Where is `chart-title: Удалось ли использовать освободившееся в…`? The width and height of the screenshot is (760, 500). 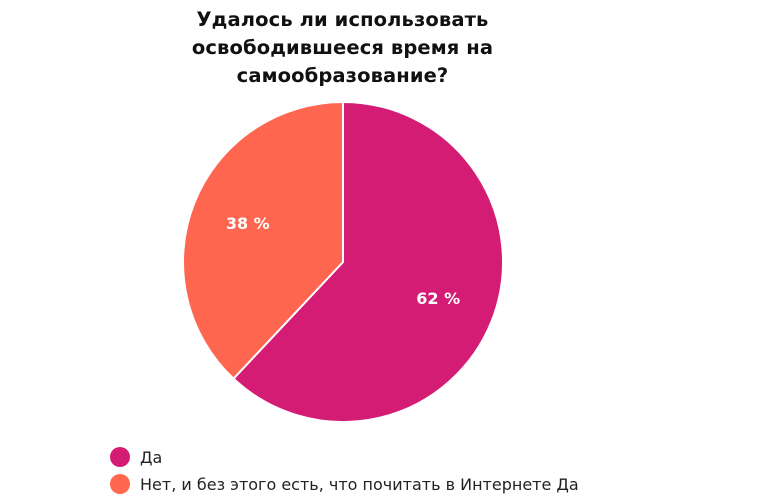
chart-title: Удалось ли использовать освободившееся в… is located at coordinates (342, 47).